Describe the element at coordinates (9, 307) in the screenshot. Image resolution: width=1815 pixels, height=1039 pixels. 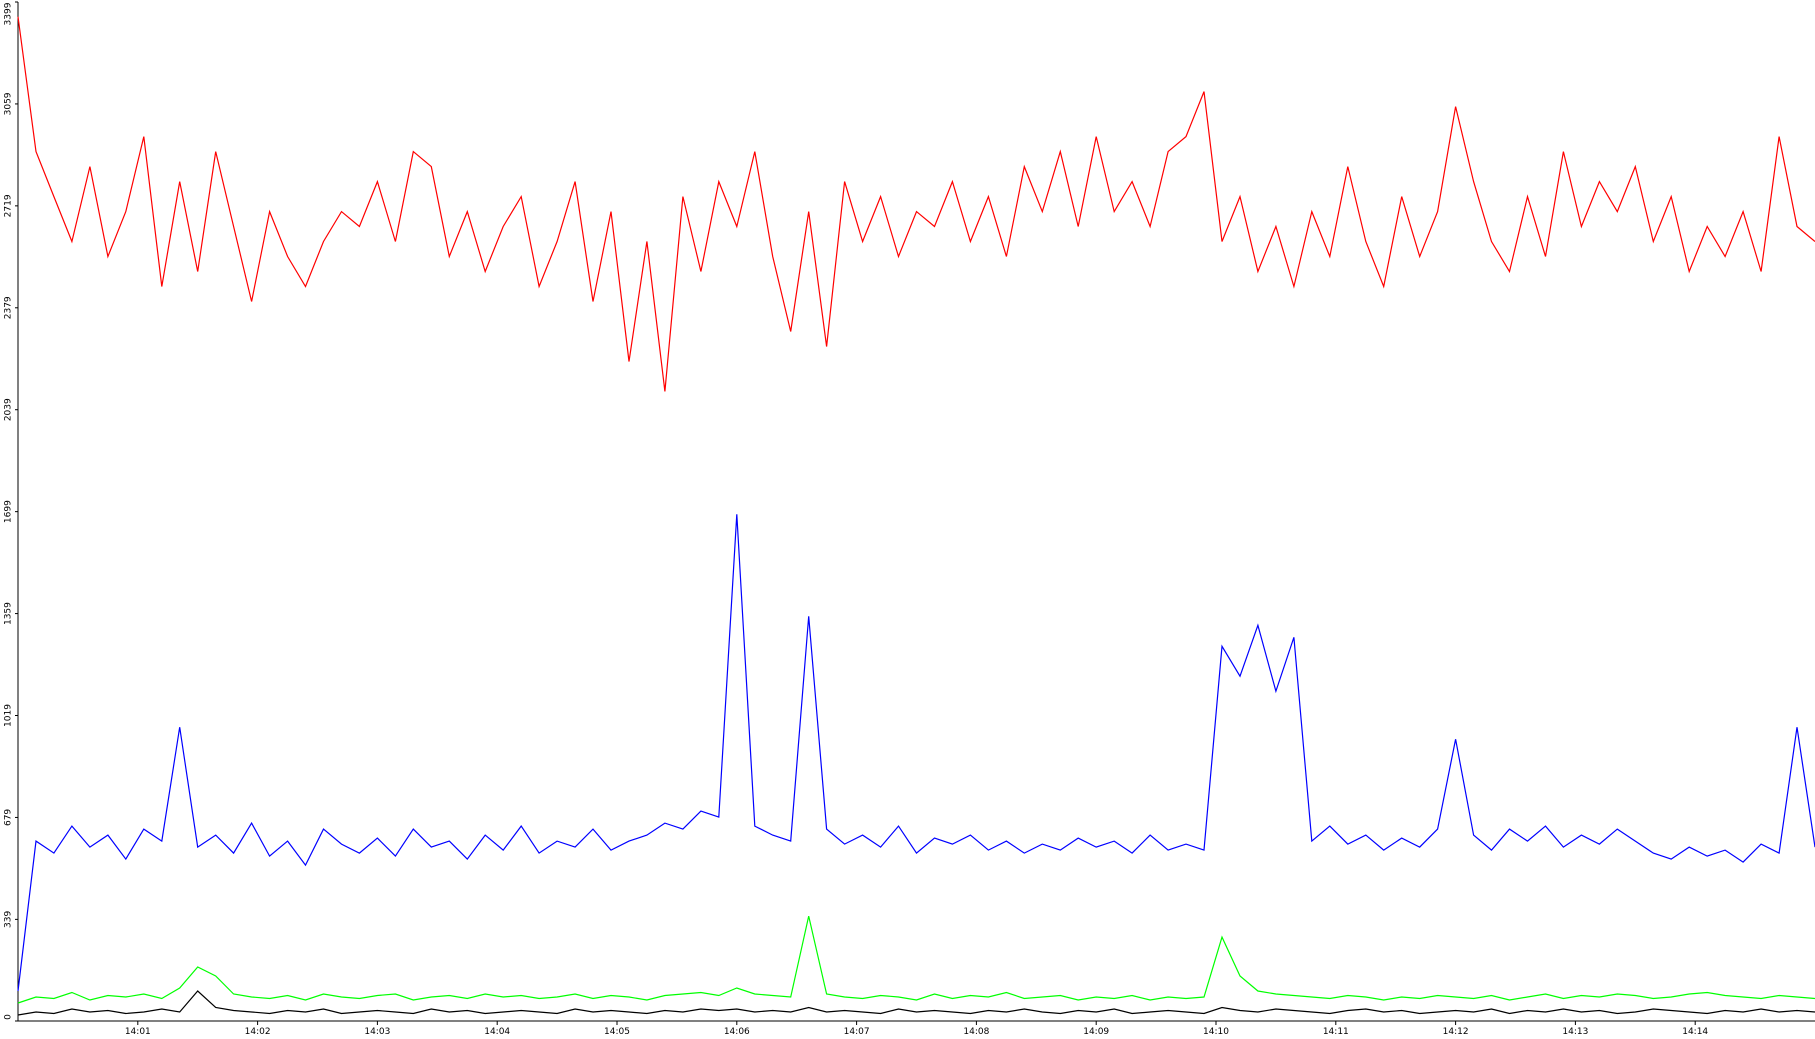
I see `y-tick-label: 2379` at that location.